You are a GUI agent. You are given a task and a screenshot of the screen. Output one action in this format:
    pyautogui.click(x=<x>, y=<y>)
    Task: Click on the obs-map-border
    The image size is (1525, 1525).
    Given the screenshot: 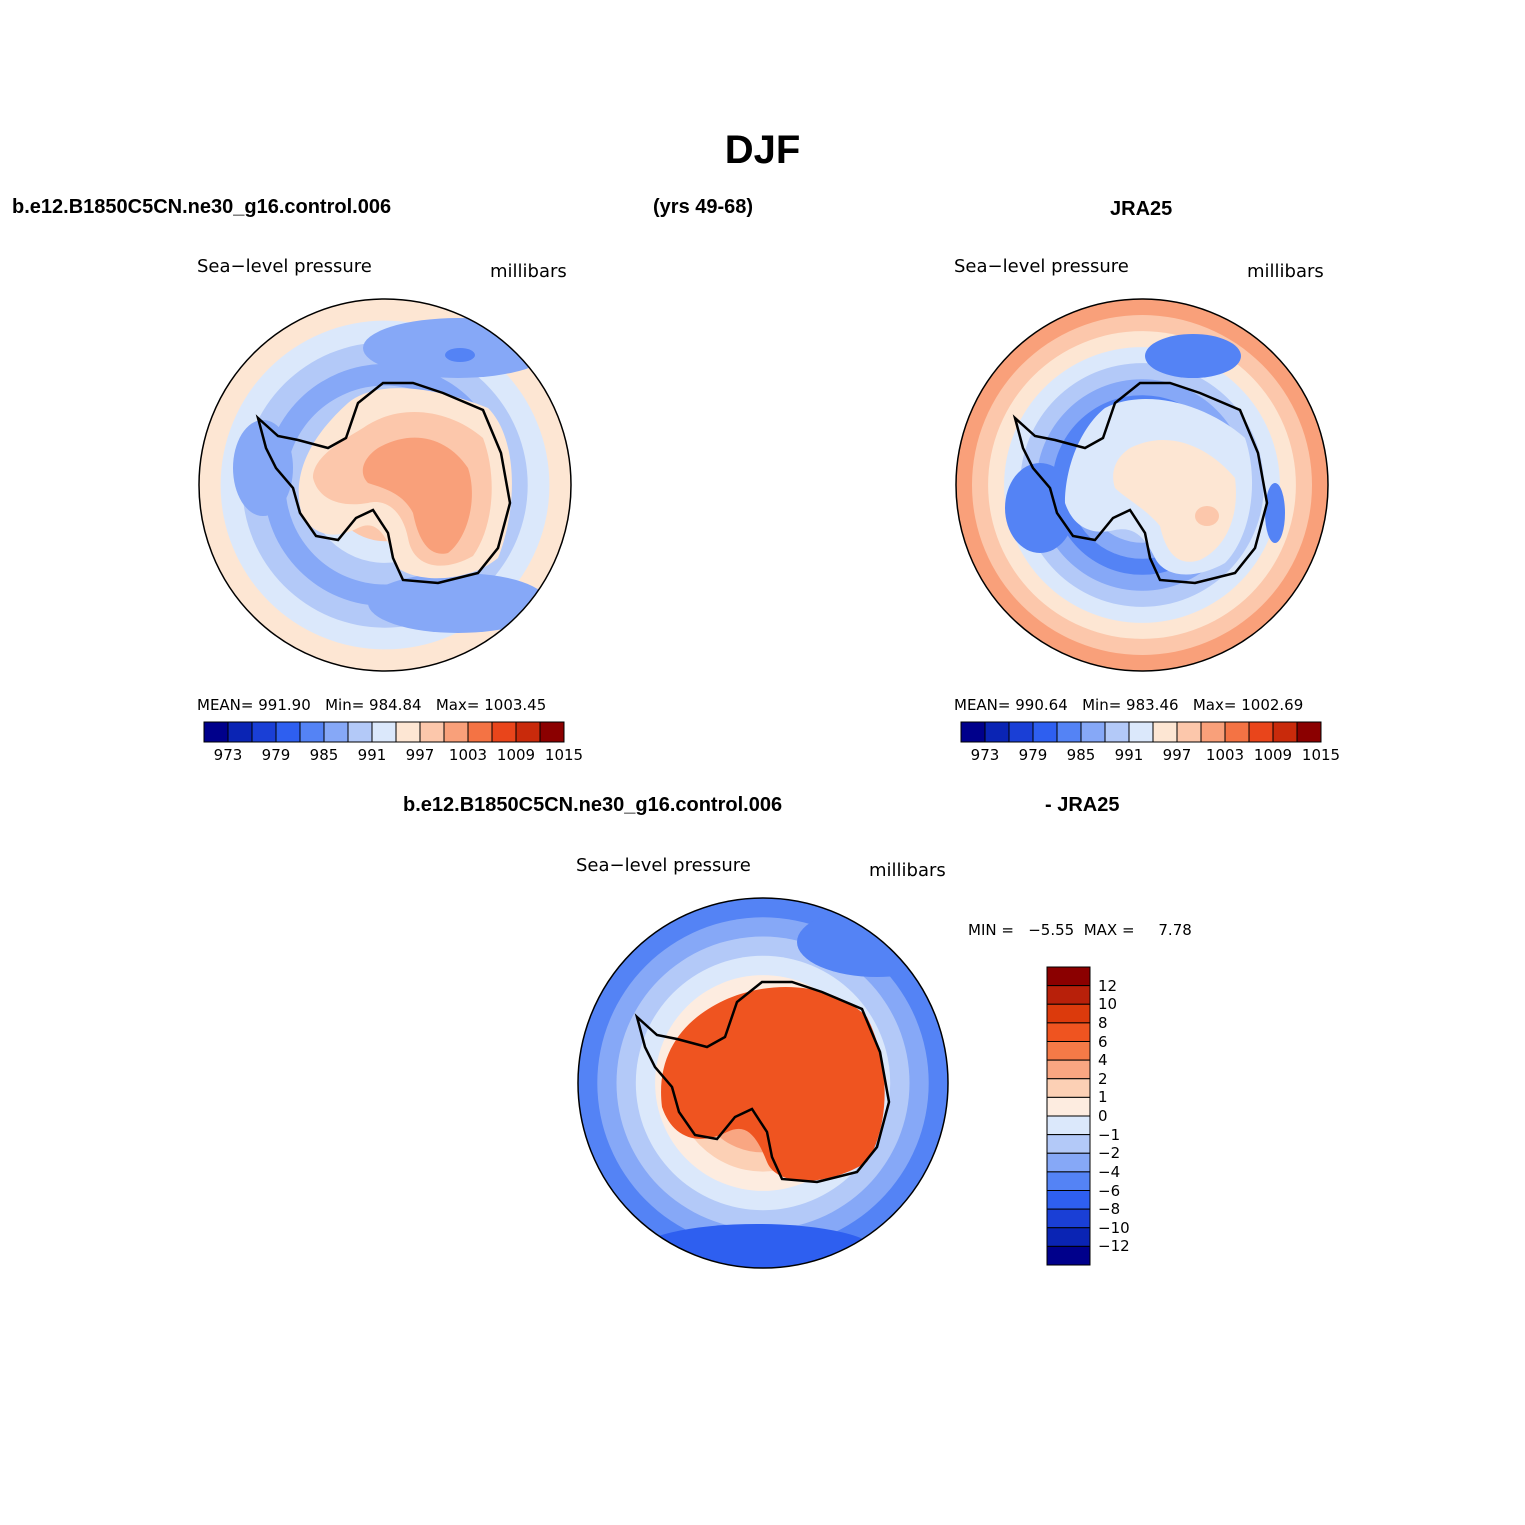 What is the action you would take?
    pyautogui.click(x=1142, y=485)
    